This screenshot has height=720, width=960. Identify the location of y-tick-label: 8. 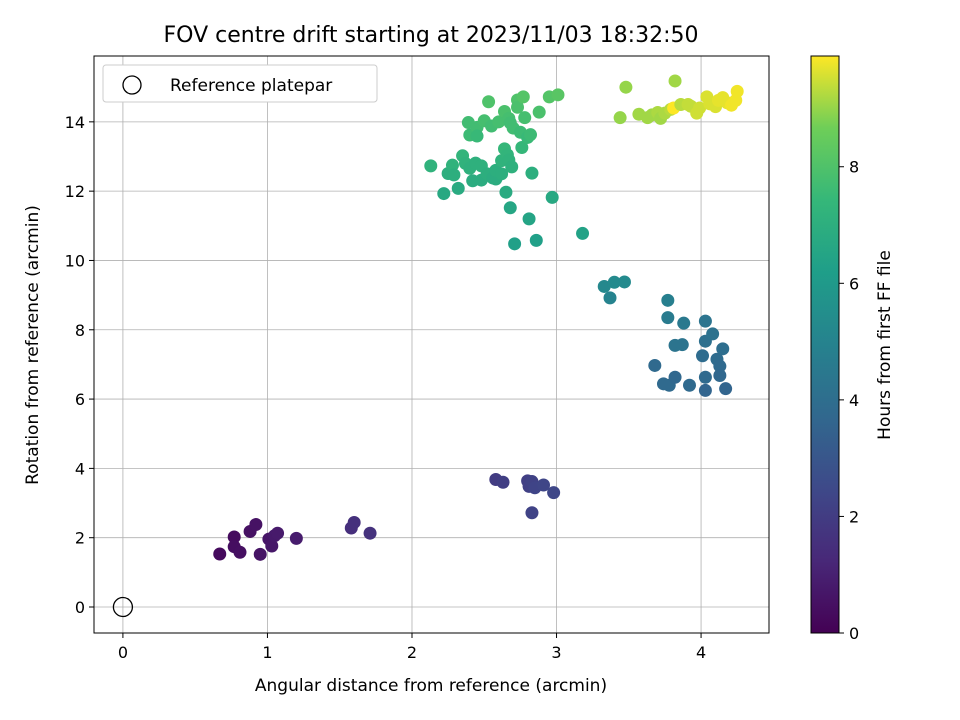
(80, 330).